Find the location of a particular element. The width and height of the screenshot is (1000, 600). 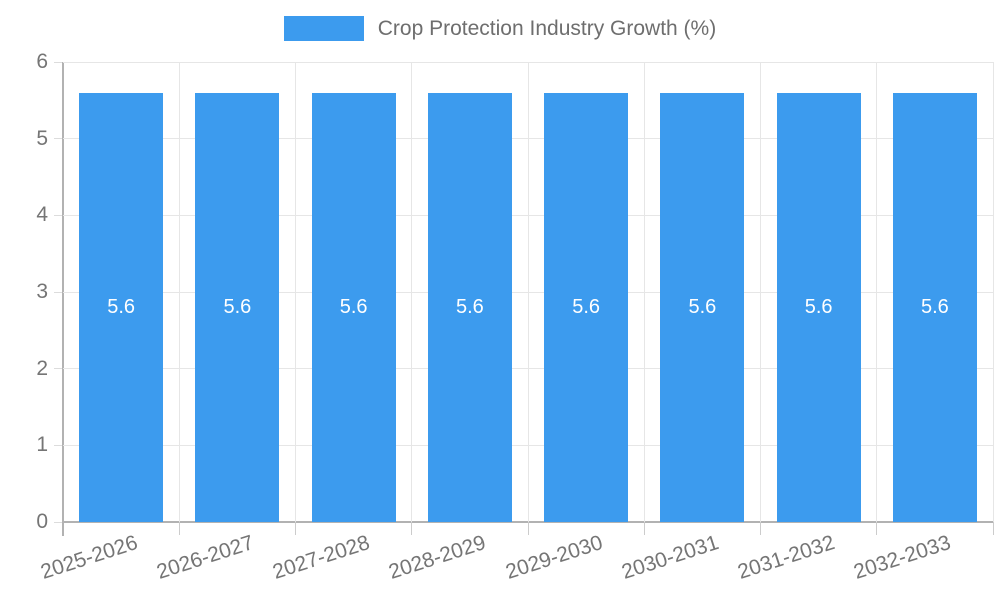

legend: Crop Protection Industry Growth (%) is located at coordinates (500, 28).